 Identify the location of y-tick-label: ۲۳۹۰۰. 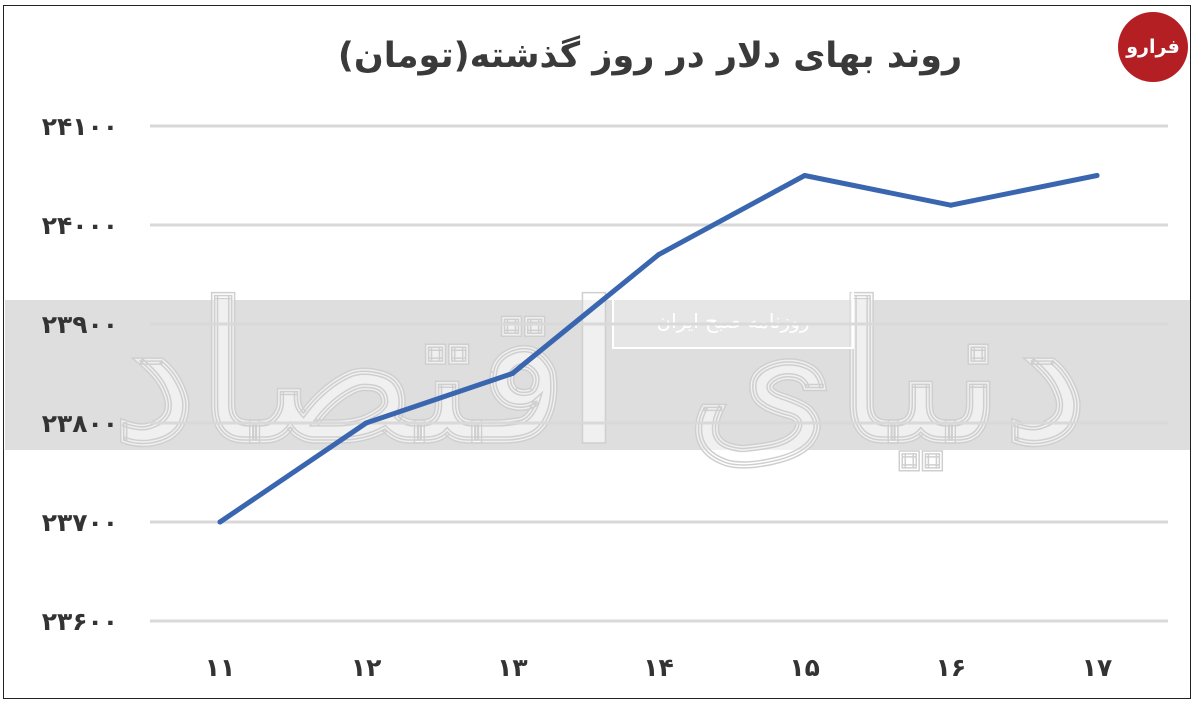
(80, 324).